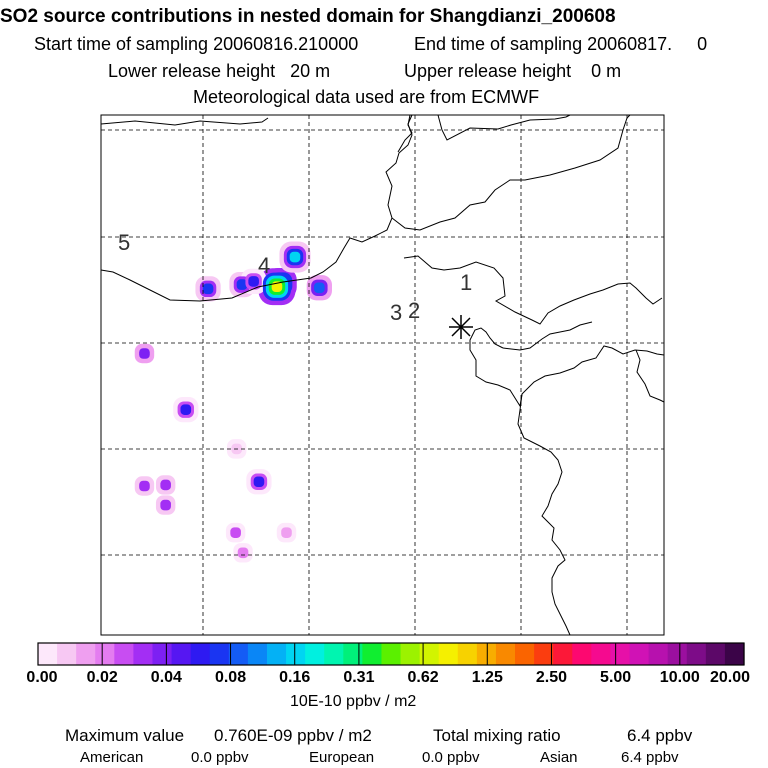  What do you see at coordinates (679, 677) in the screenshot?
I see `colorbar-tick-label: 10.00` at bounding box center [679, 677].